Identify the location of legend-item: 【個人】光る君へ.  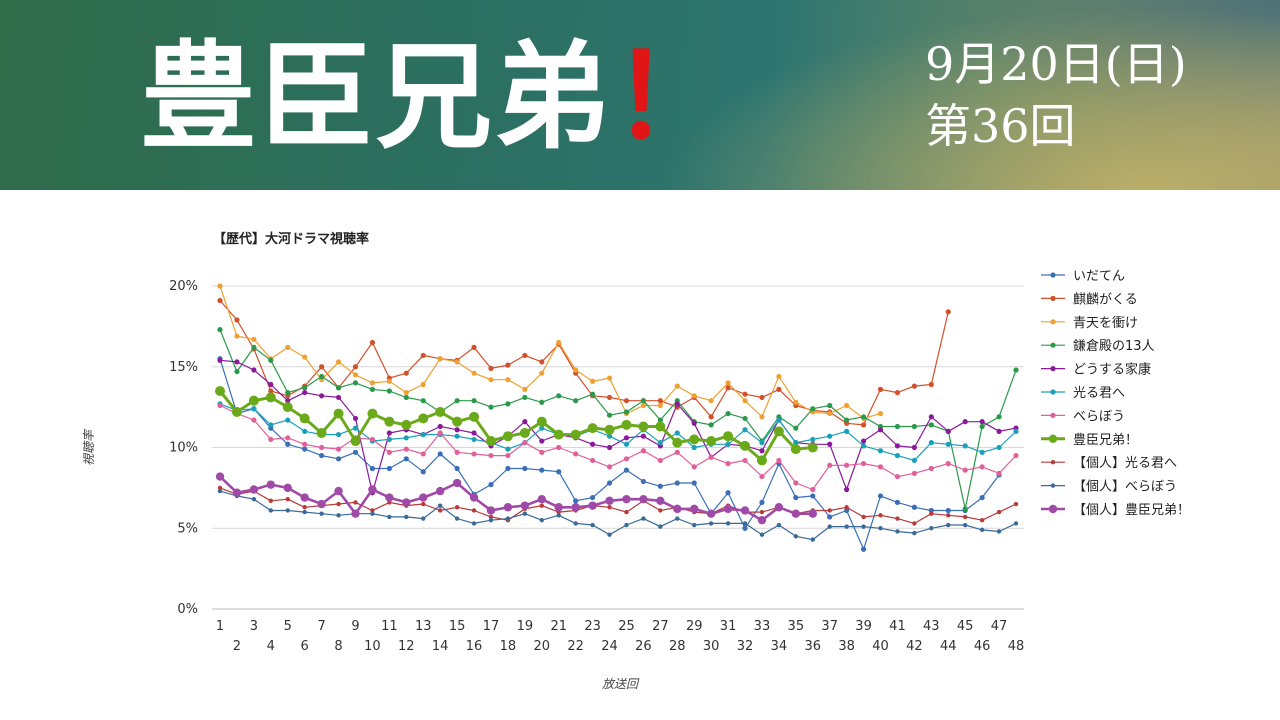
(1109, 463).